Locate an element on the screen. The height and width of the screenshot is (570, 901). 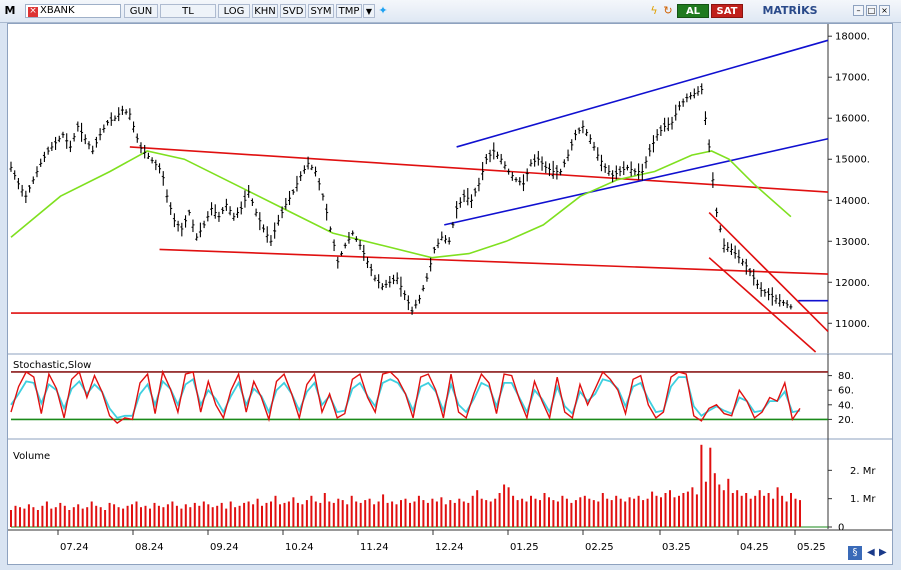
price-tick-label: 11000. is located at coordinates (852, 324).